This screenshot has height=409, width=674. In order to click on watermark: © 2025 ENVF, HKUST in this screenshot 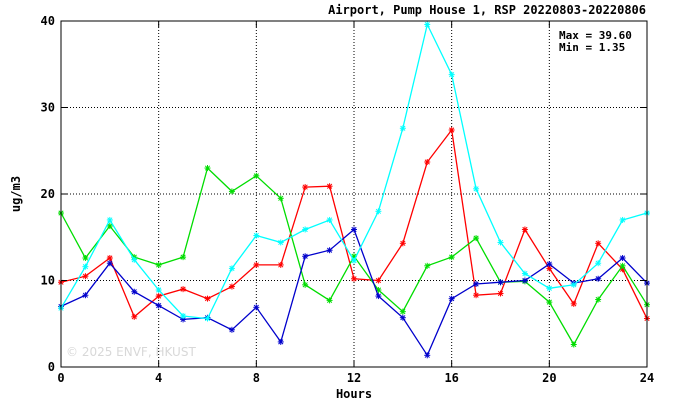, I will do `click(131, 352)`.